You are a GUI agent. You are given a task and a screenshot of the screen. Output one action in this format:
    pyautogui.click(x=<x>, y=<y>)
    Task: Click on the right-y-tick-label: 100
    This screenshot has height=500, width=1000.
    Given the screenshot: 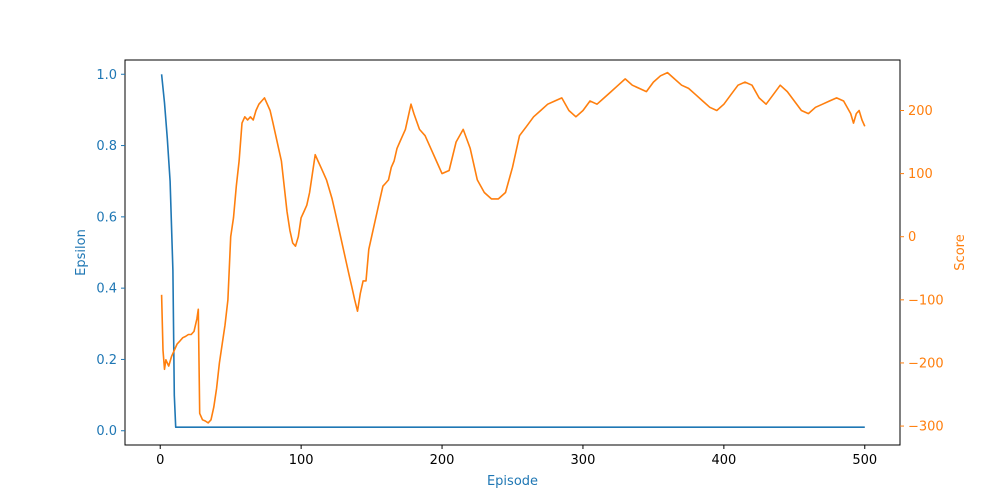 What is the action you would take?
    pyautogui.click(x=920, y=174)
    